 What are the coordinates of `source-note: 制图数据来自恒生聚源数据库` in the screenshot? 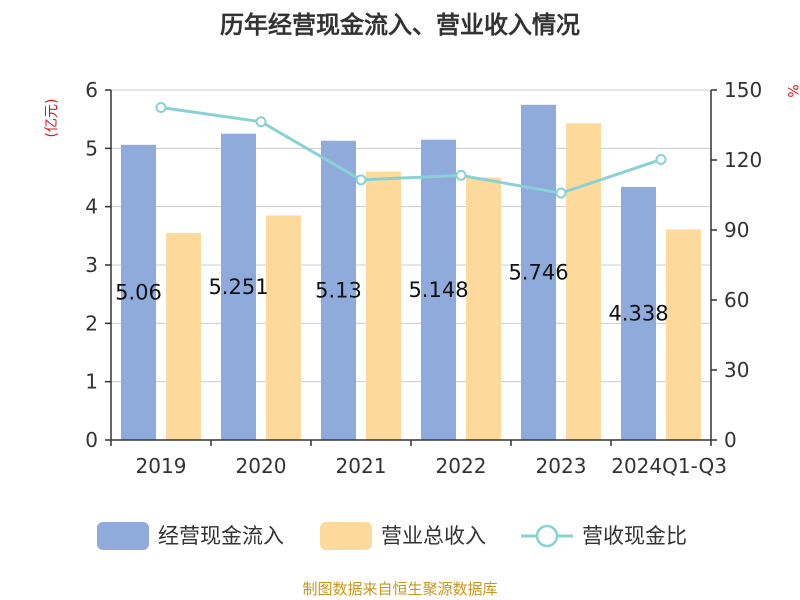 It's located at (399, 589).